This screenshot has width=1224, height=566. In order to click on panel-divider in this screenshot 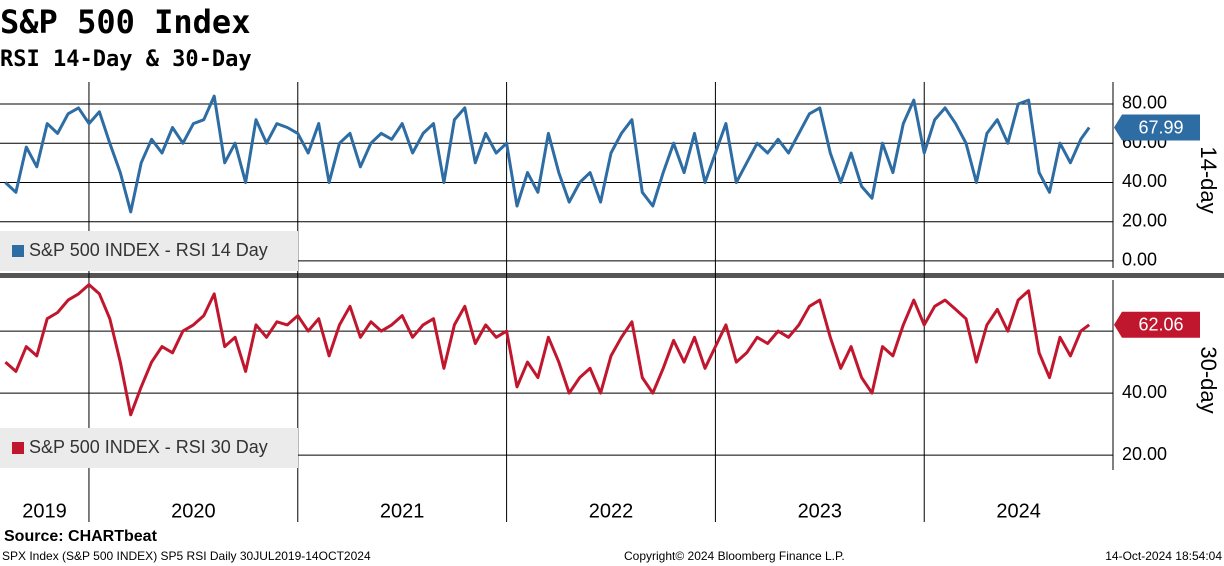, I will do `click(612, 275)`.